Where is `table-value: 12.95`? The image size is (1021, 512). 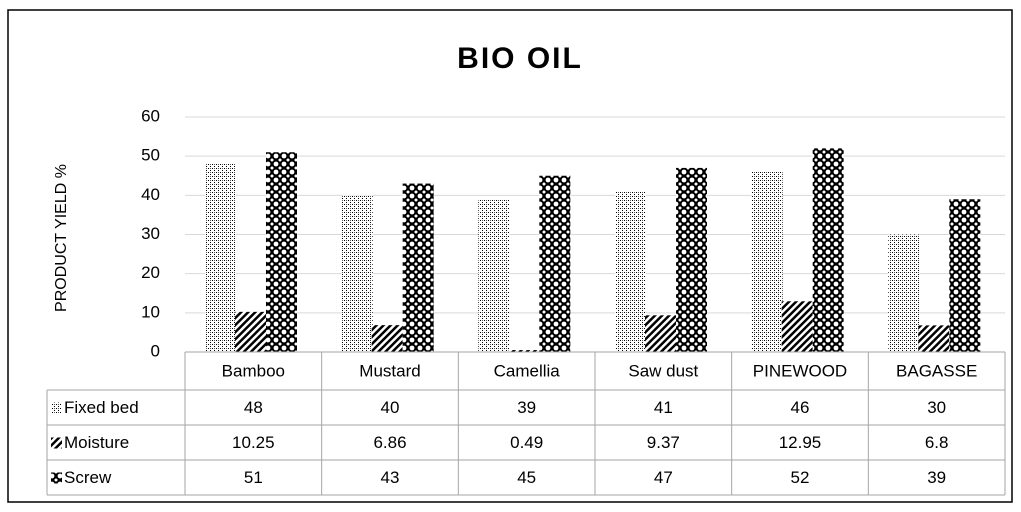
table-value: 12.95 is located at coordinates (800, 442).